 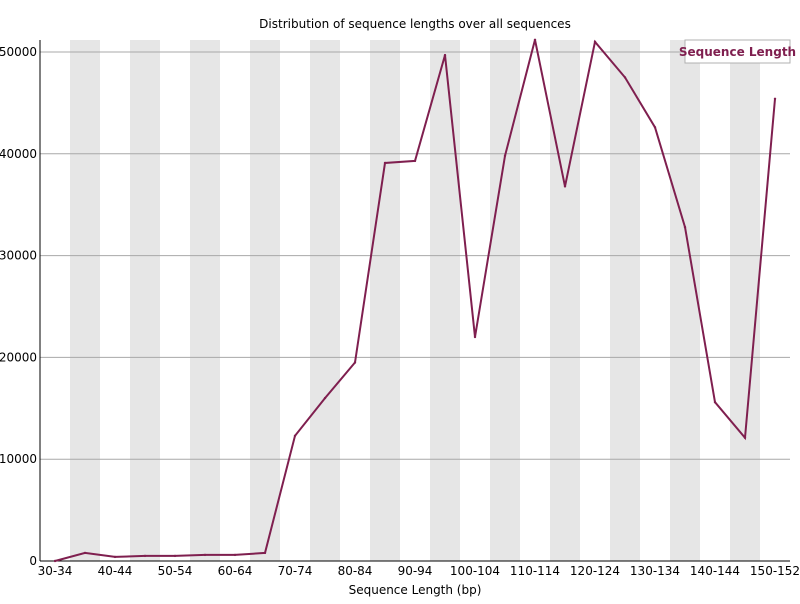 I want to click on y-tick-label: 0, so click(x=33, y=561).